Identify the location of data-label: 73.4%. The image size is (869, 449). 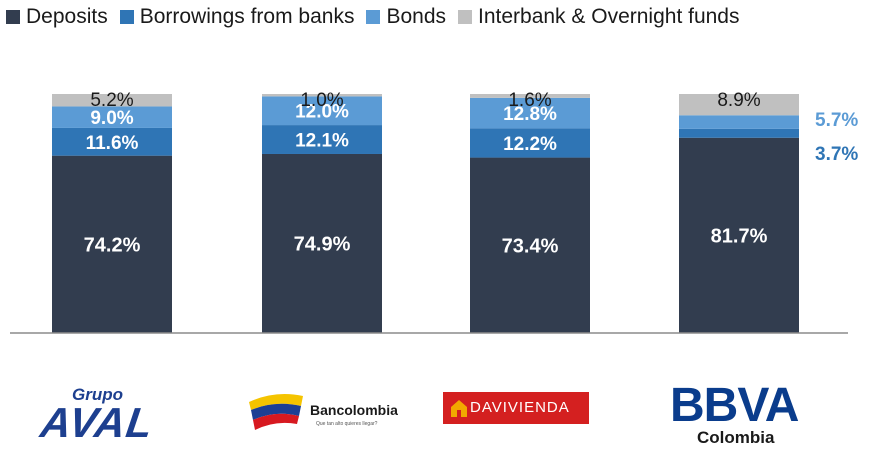
(530, 246).